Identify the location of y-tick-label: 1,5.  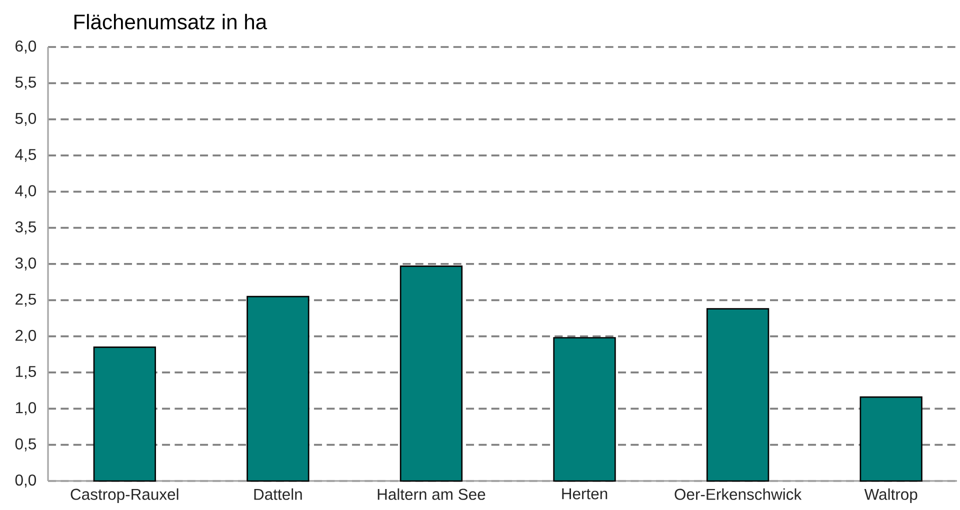
(26, 372).